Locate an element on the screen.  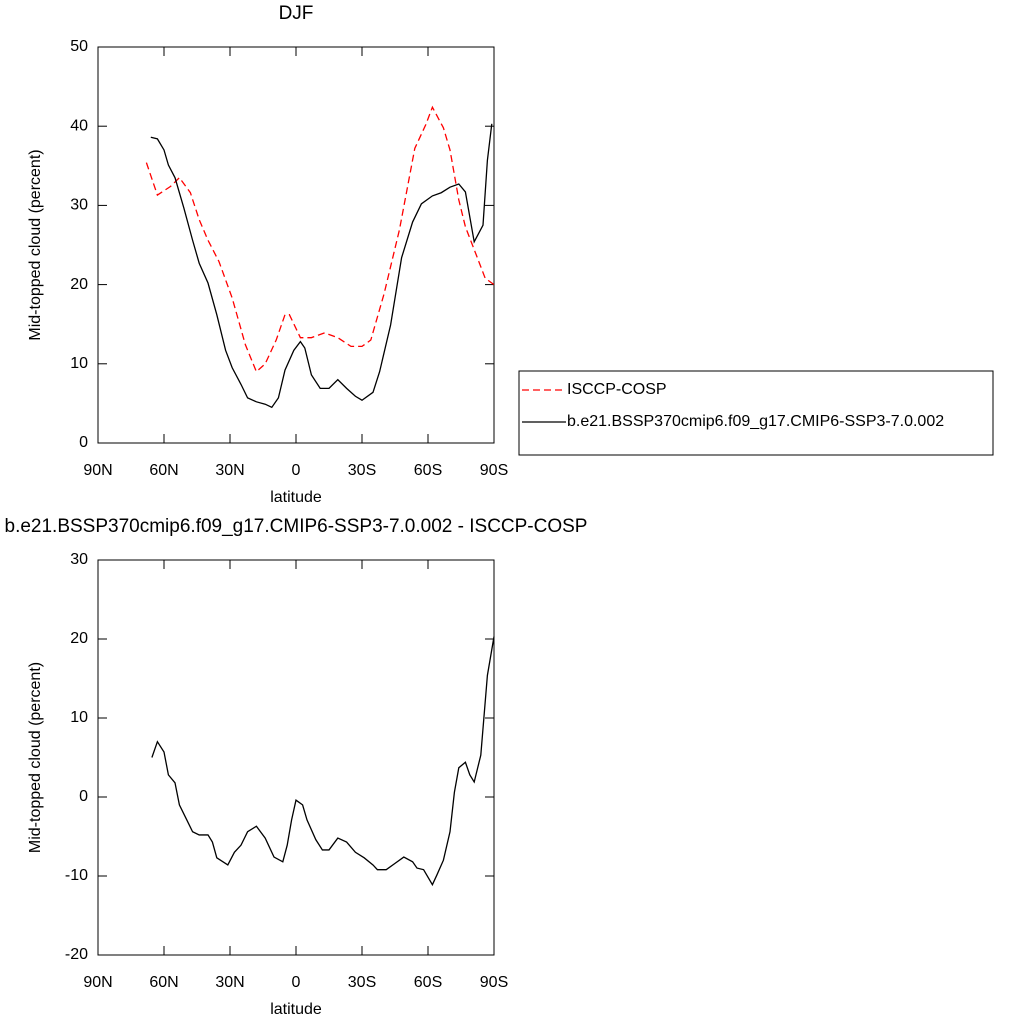
y-tick-label: 40 is located at coordinates (79, 125).